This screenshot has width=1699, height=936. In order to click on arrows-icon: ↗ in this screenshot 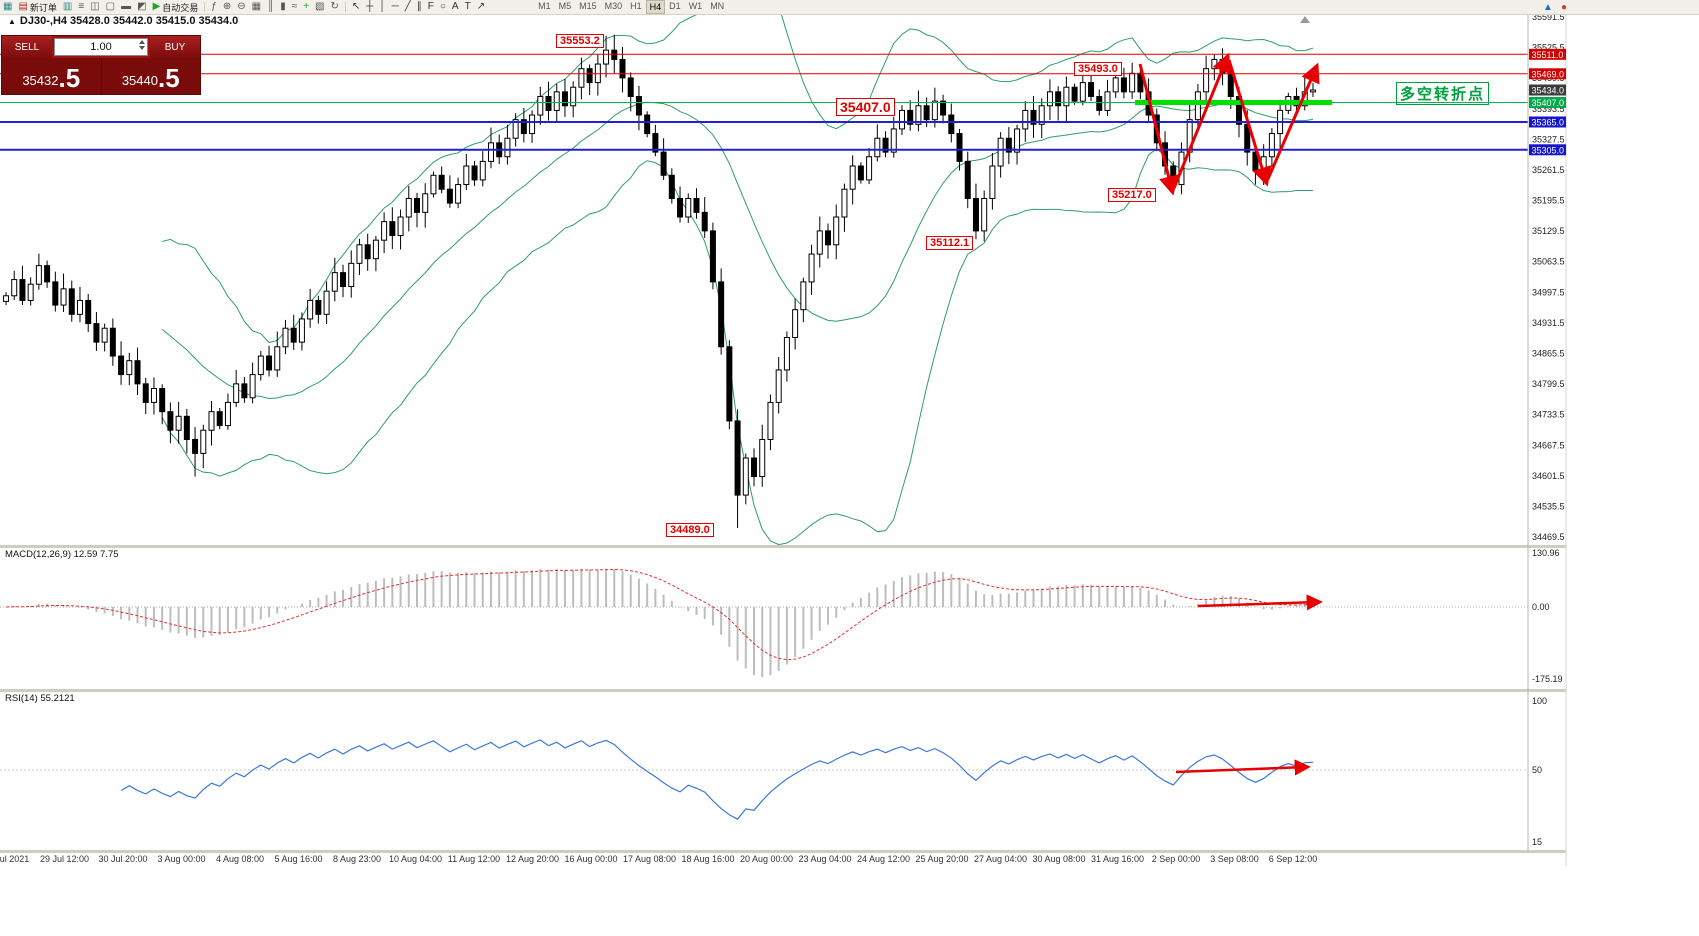, I will do `click(481, 6)`.